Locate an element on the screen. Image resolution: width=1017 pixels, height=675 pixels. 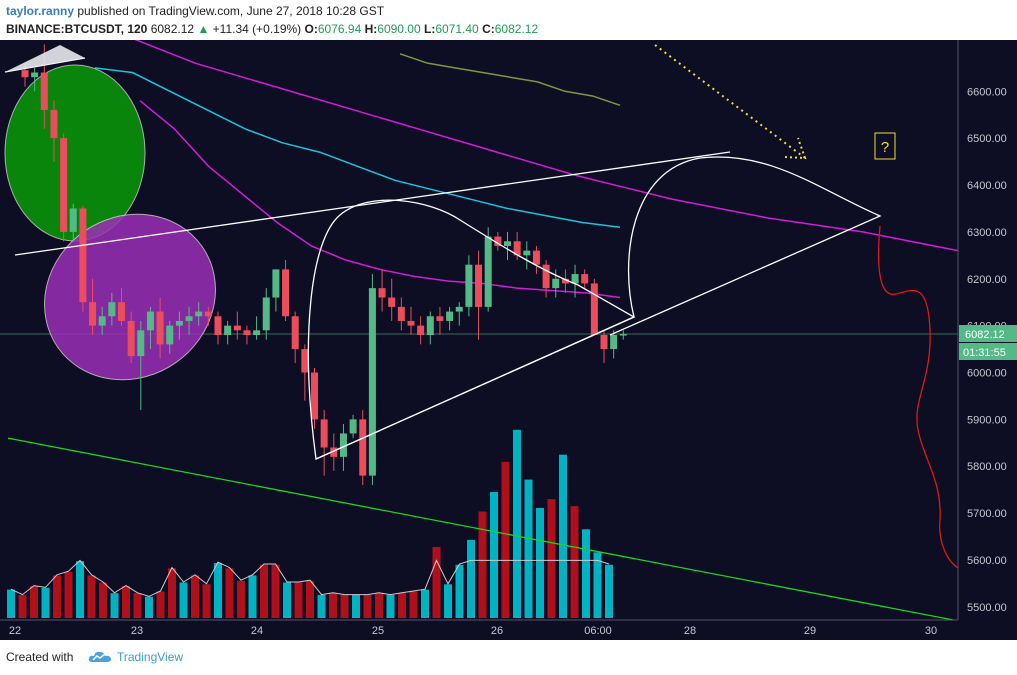
red-projection-line is located at coordinates (918, 397).